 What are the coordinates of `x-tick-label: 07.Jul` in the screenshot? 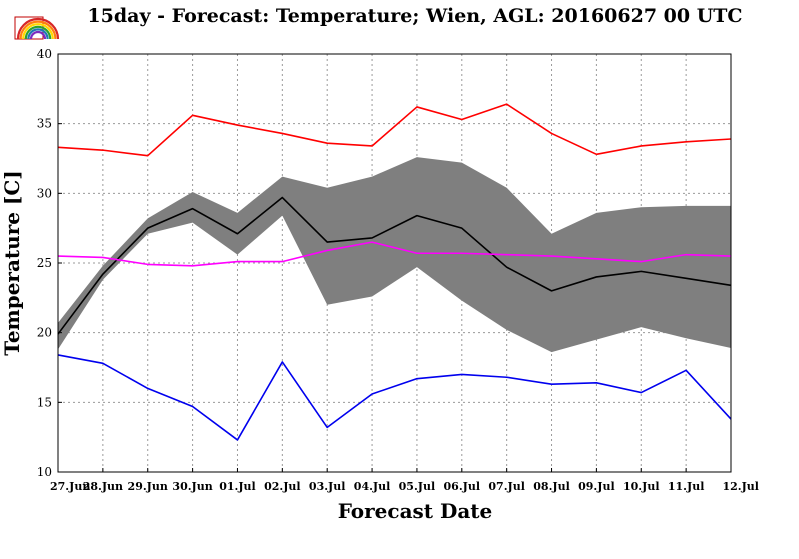 It's located at (506, 486).